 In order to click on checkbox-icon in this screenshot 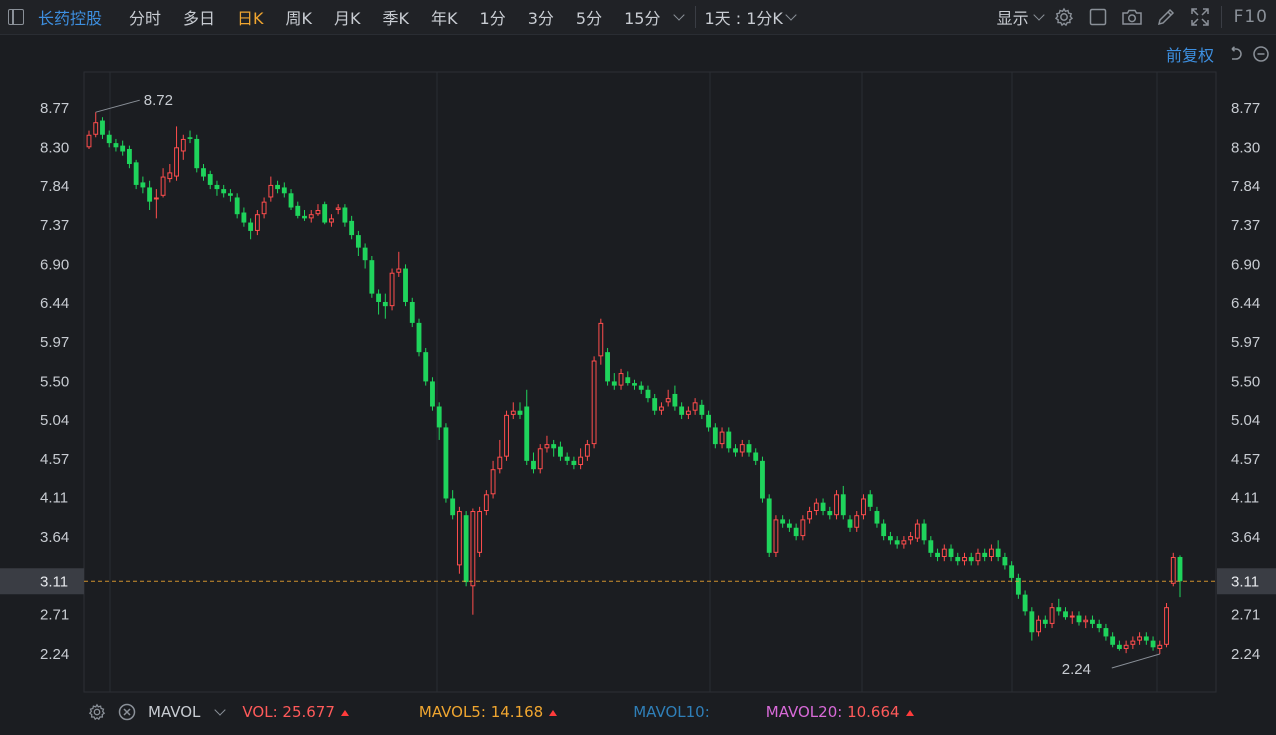, I will do `click(1098, 17)`.